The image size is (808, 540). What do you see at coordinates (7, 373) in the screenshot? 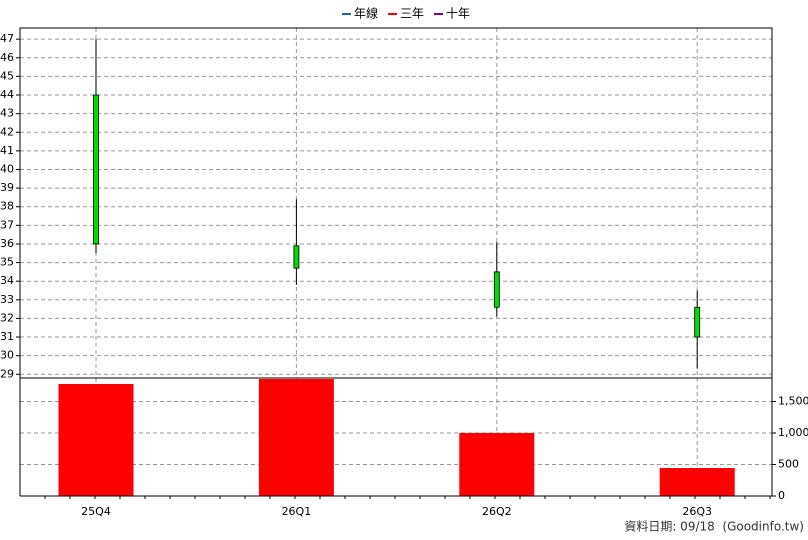
I see `y-tick-label: 29` at bounding box center [7, 373].